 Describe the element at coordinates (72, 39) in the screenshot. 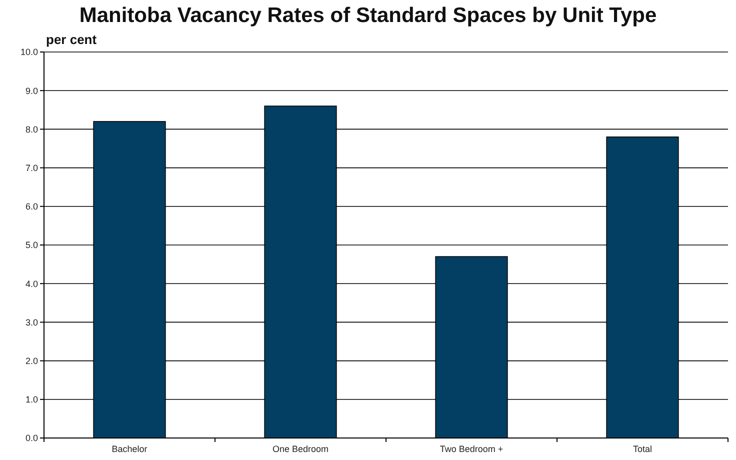

I see `y-axis-title: per cent` at that location.